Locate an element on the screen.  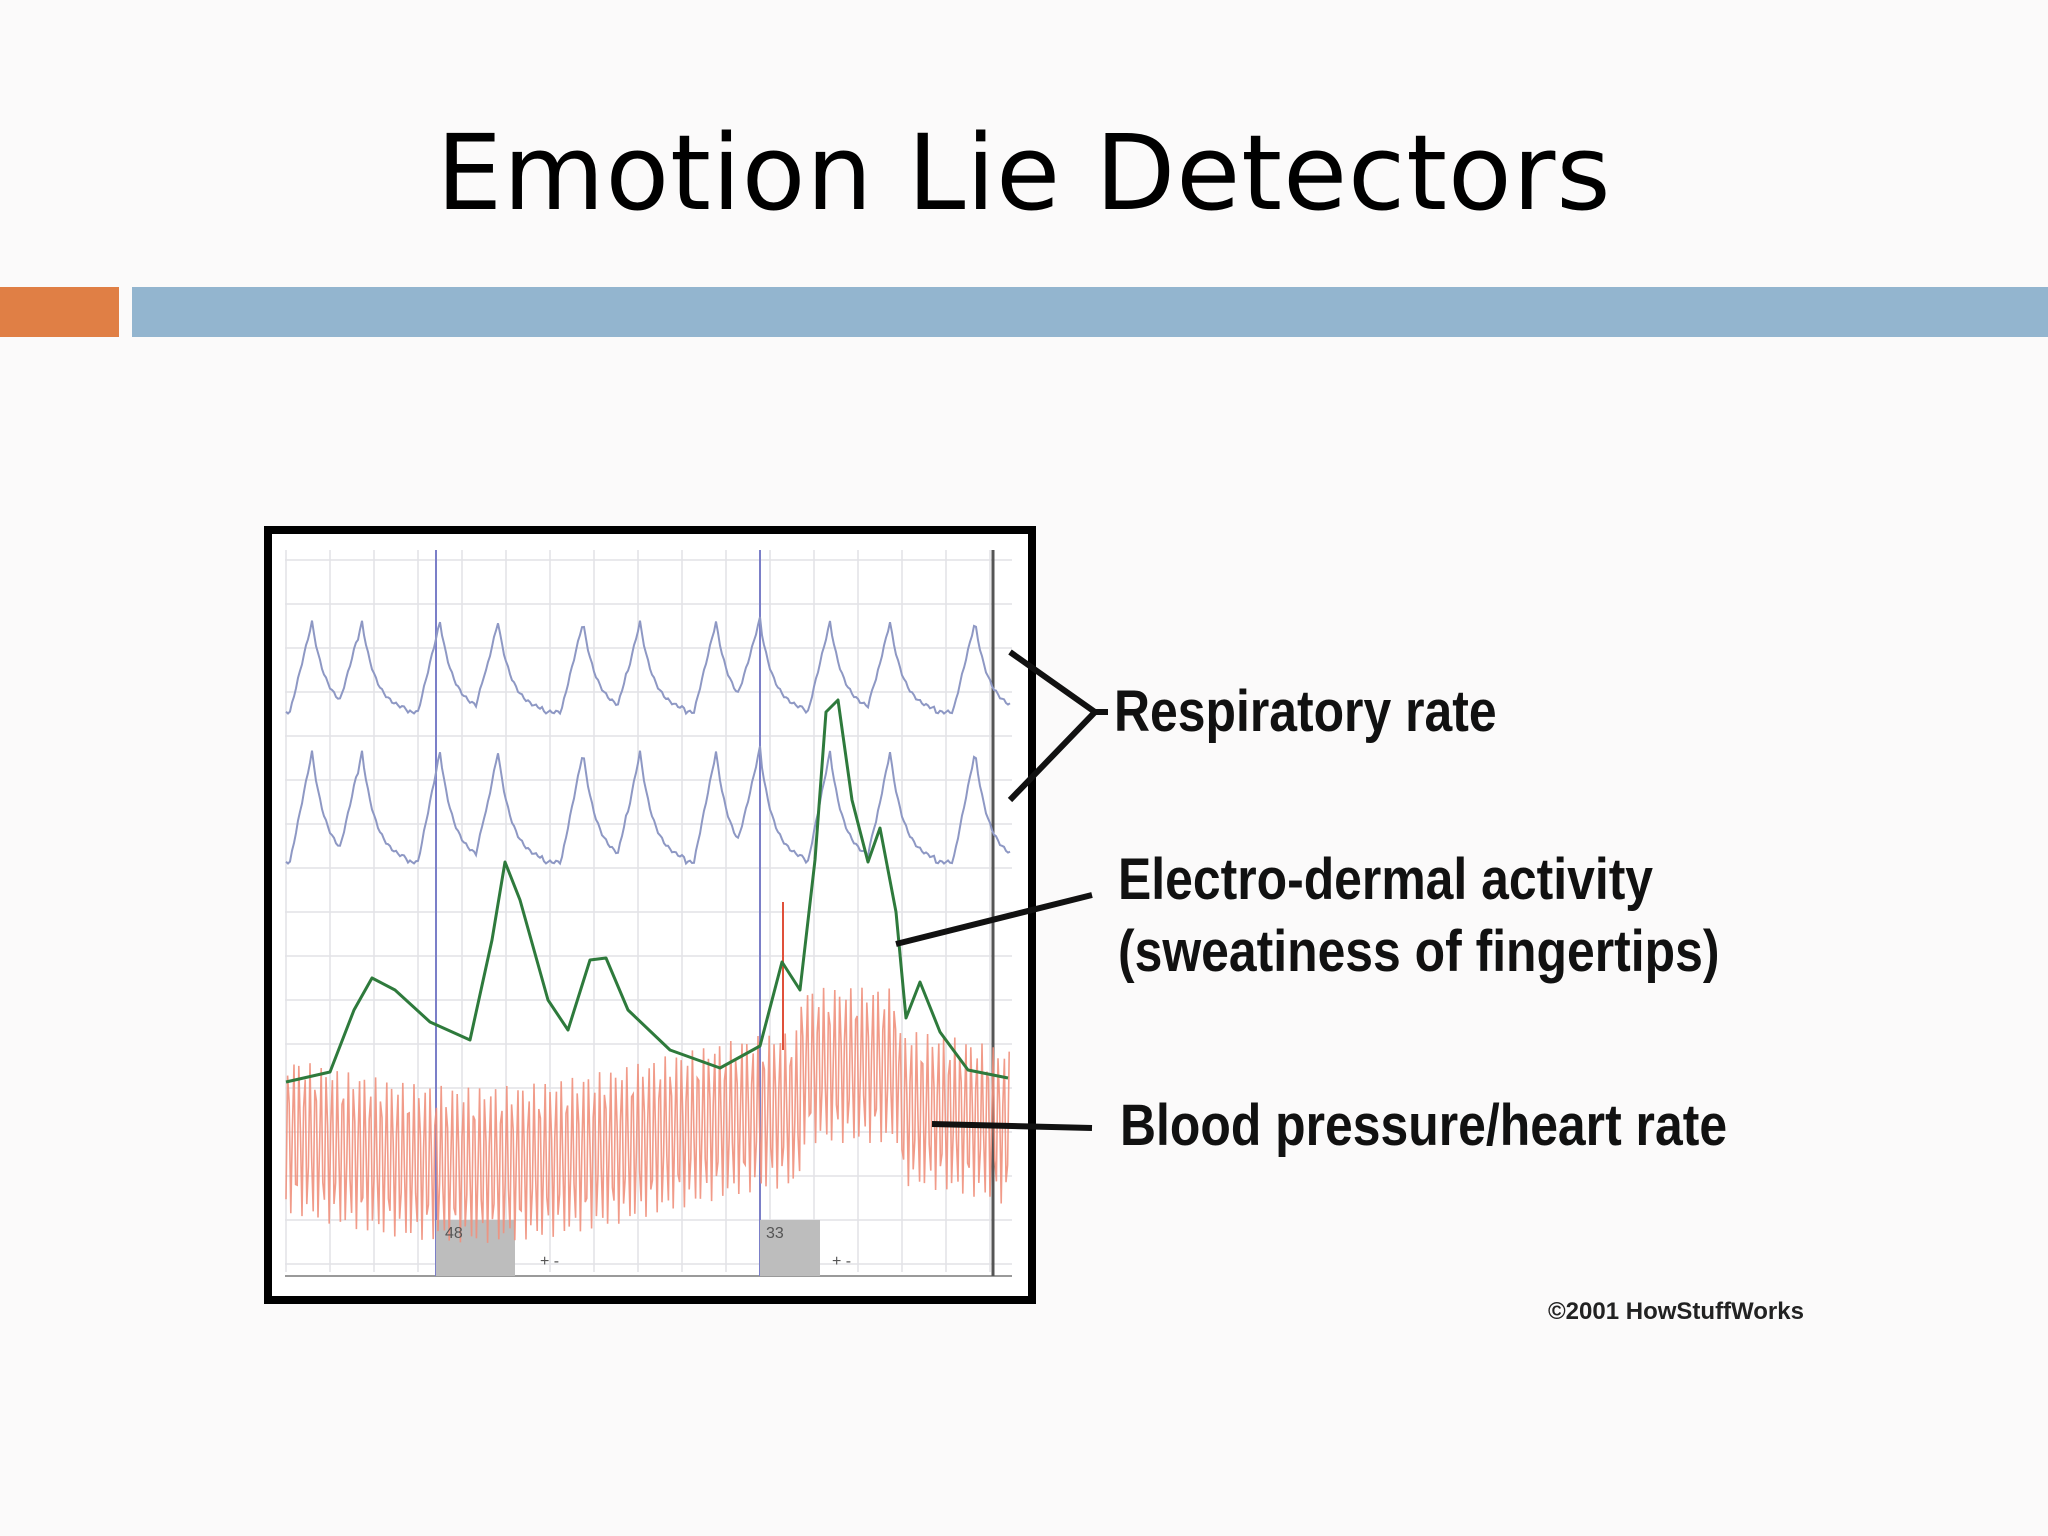
title-accent-bar is located at coordinates (59, 312).